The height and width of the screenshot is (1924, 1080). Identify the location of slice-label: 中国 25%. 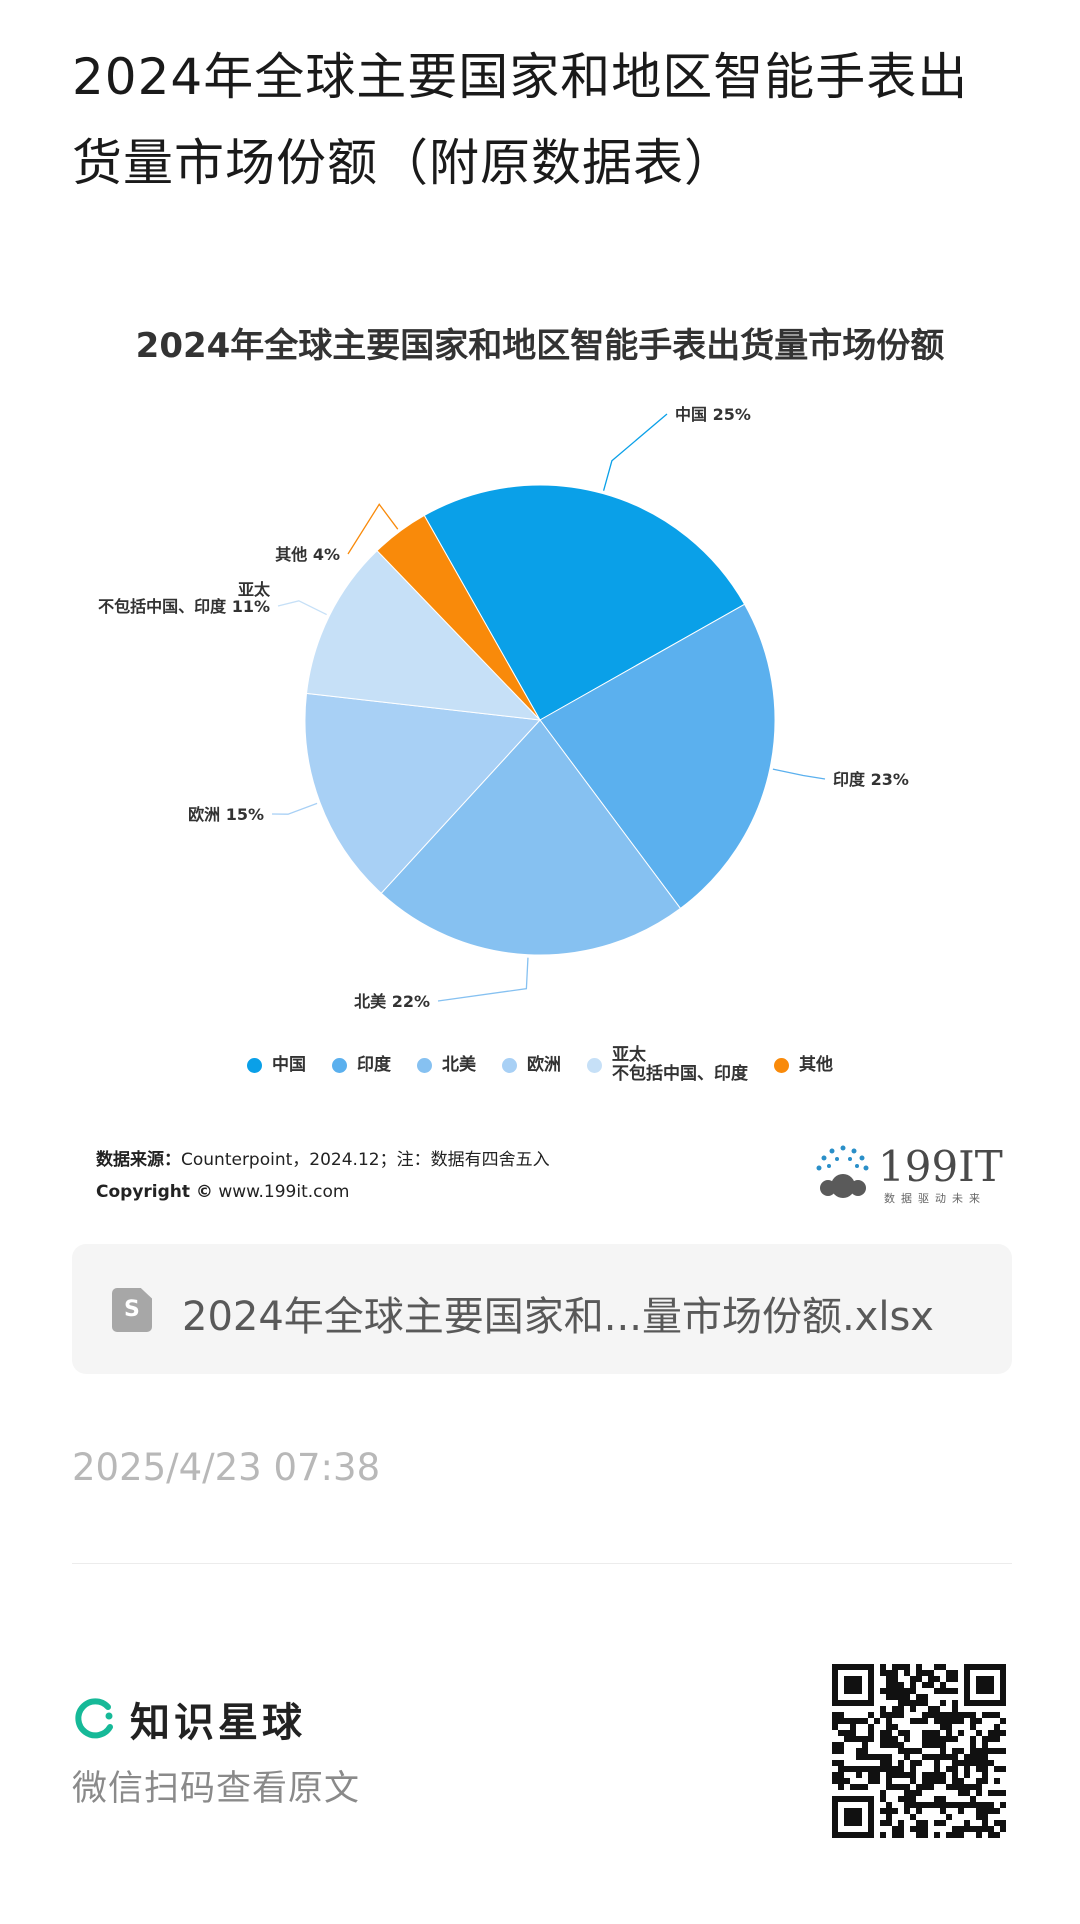
(713, 414).